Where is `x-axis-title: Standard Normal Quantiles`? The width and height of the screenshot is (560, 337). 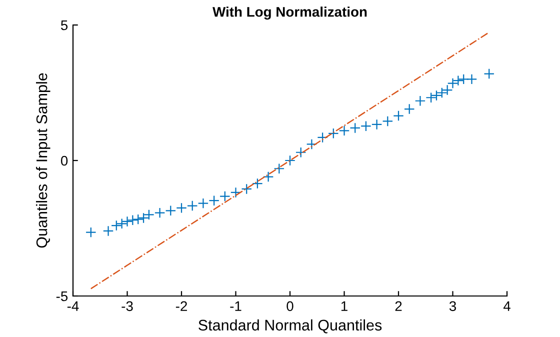
x-axis-title: Standard Normal Quantiles is located at coordinates (290, 326).